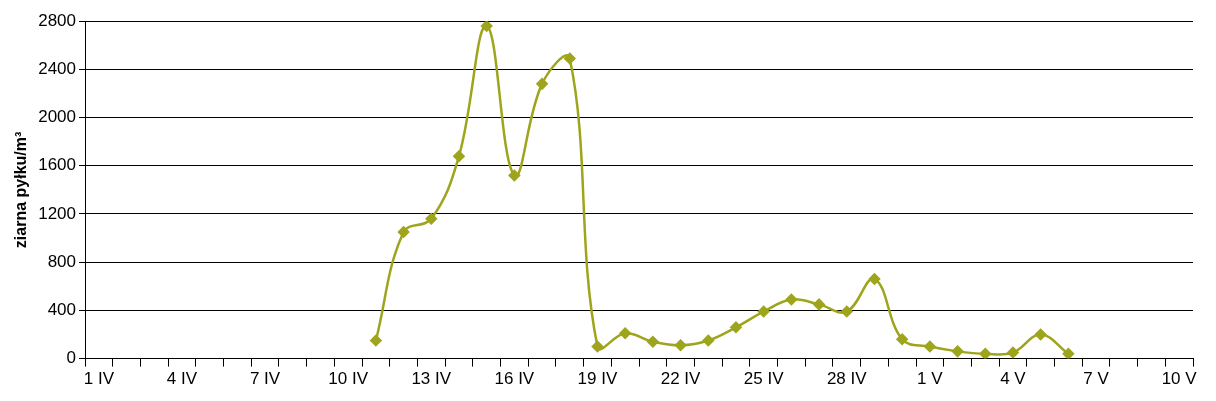  I want to click on x-tick-label: 4 V, so click(1013, 379).